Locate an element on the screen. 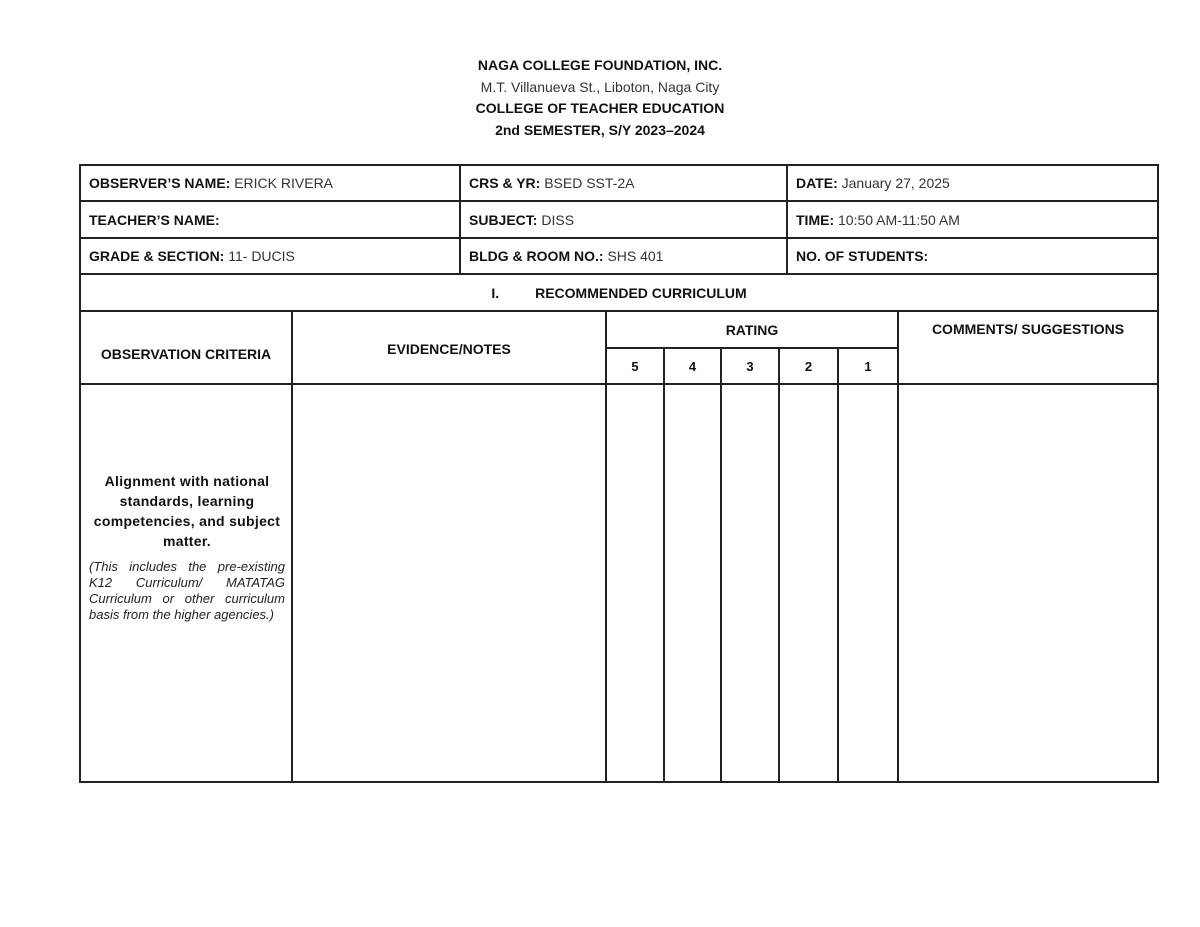 This screenshot has height=927, width=1200. time-cell: TIME: 10:50 AM-11:50 AM is located at coordinates (972, 219).